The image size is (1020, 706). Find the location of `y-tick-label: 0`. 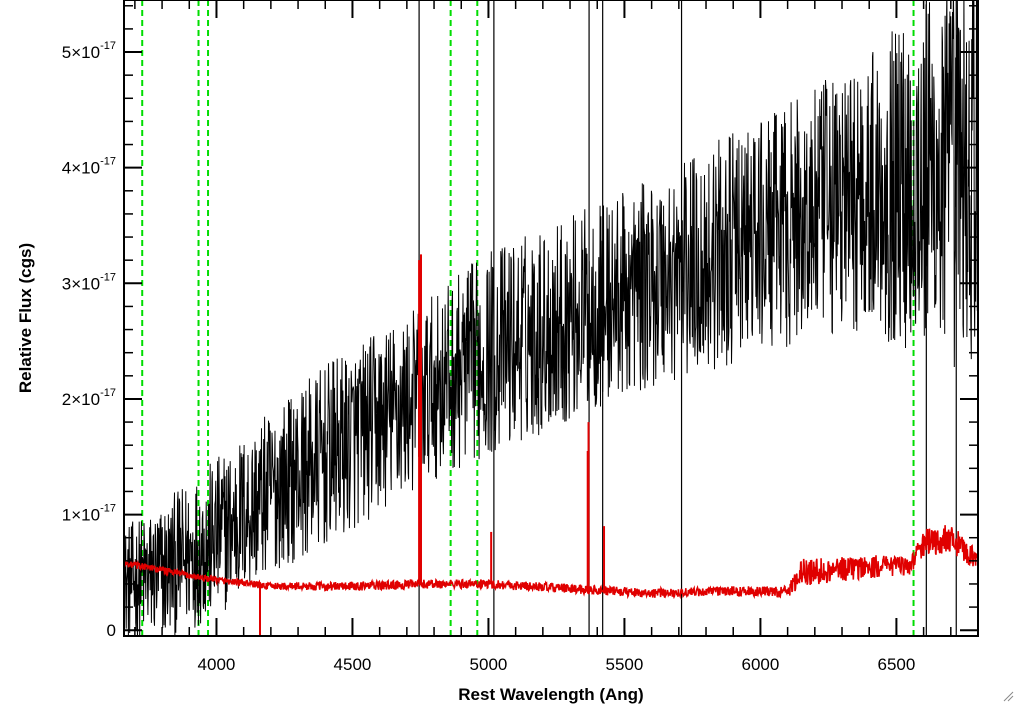

y-tick-label: 0 is located at coordinates (111, 630).